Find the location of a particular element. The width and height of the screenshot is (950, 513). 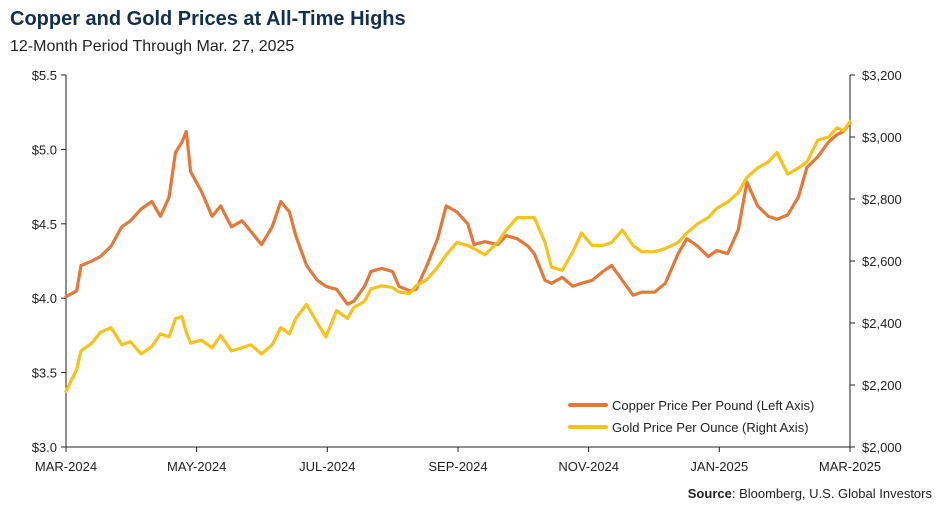

left-tick-label: $4.5 is located at coordinates (44, 224).